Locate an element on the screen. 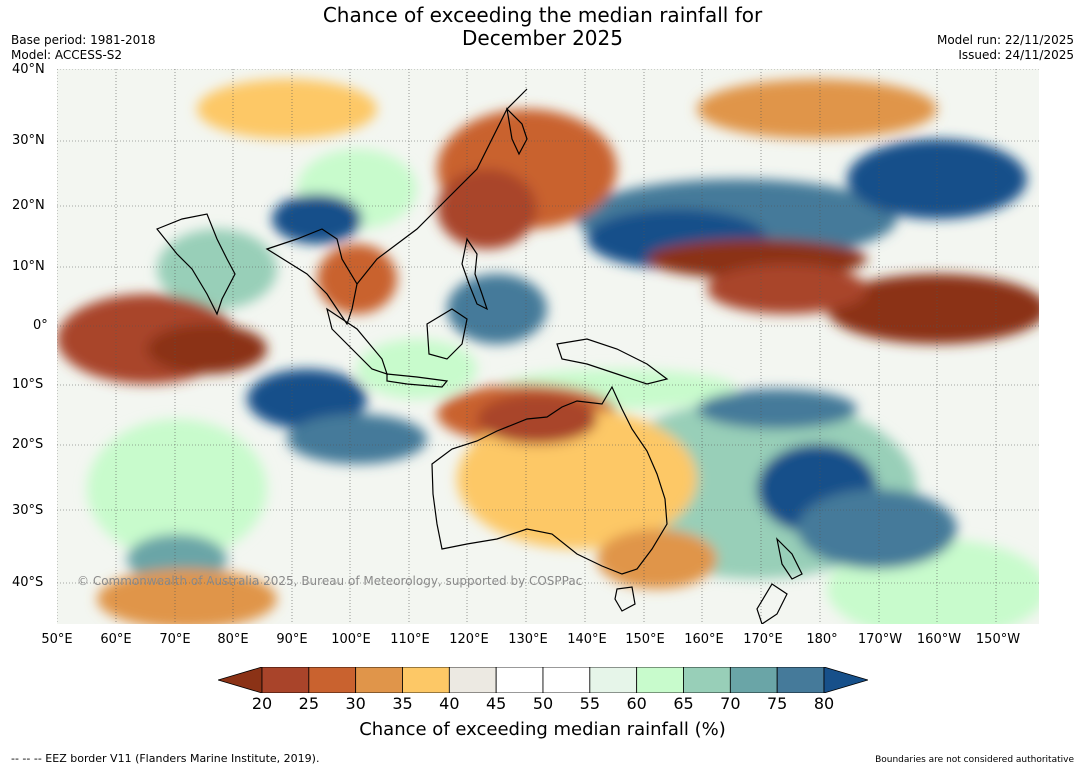  colorbar-tick-label: 35 is located at coordinates (402, 703).